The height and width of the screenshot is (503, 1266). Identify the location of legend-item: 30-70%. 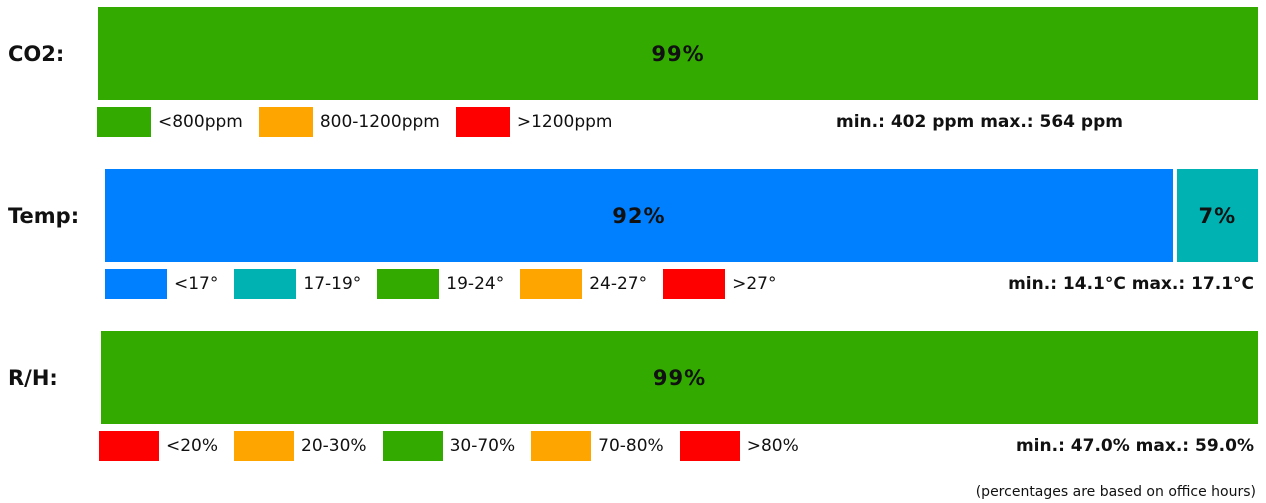
(449, 446).